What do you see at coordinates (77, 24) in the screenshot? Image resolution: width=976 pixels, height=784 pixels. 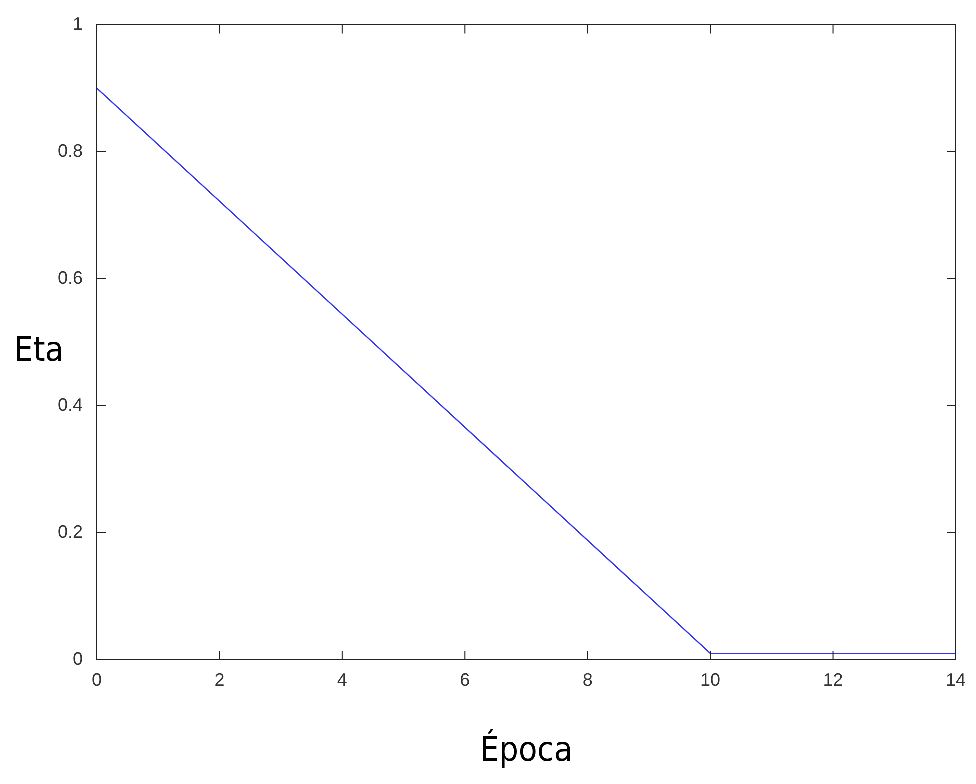 I see `y-tick-label: 1` at bounding box center [77, 24].